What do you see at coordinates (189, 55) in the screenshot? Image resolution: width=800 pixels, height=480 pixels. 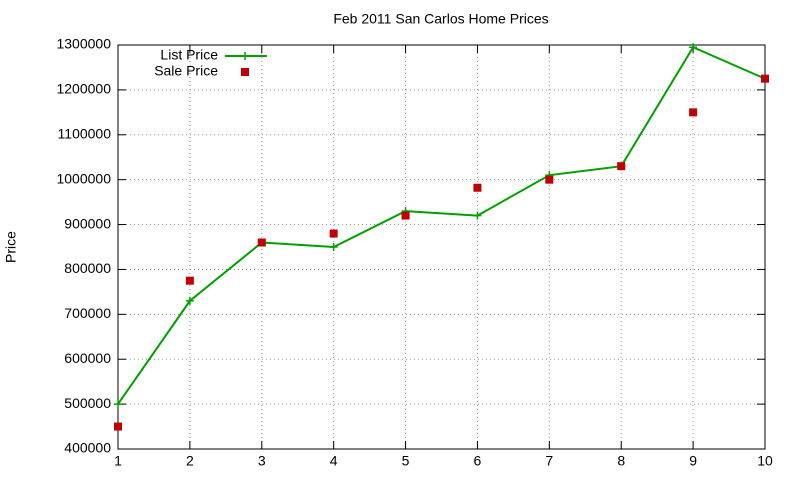 I see `legend-label: List Price` at bounding box center [189, 55].